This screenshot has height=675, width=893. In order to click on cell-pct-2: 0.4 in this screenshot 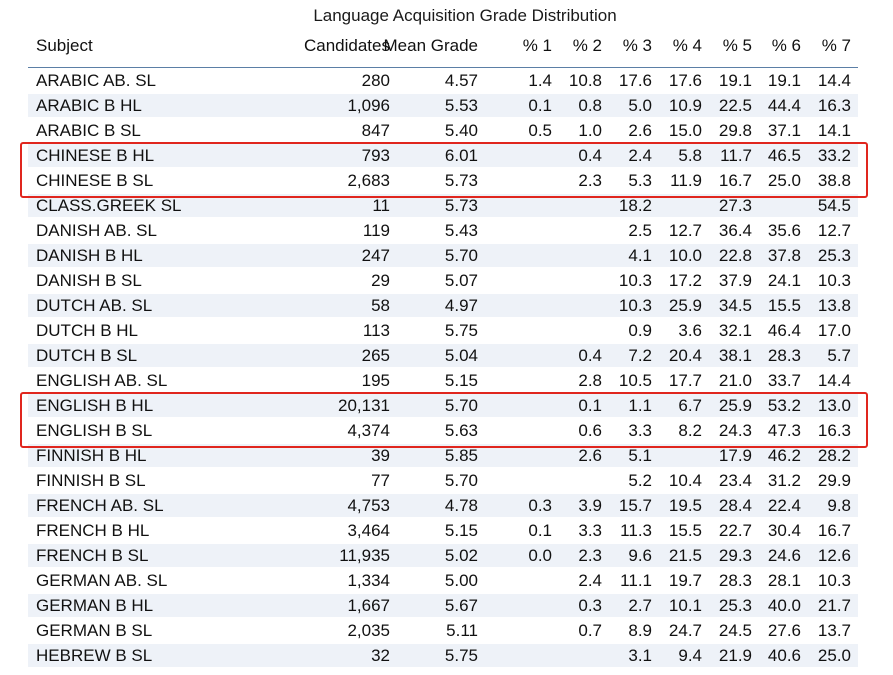, I will do `click(590, 355)`.